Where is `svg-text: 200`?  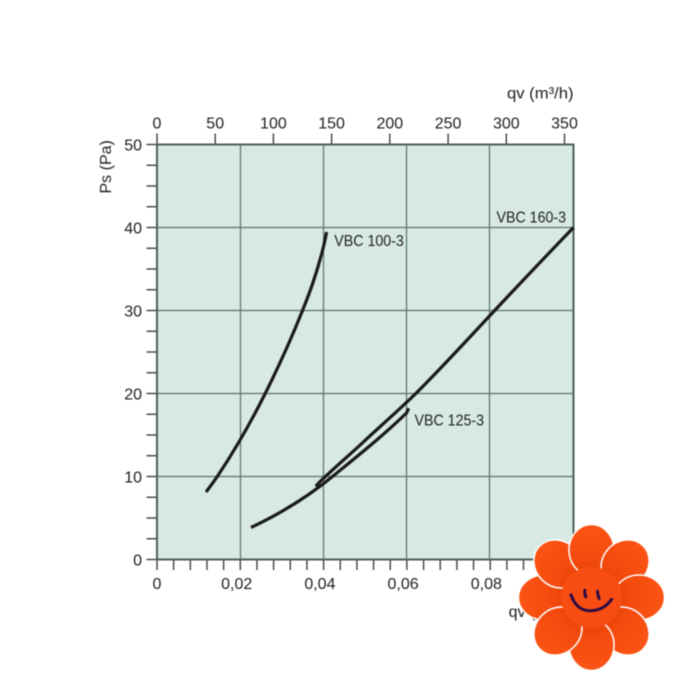 svg-text: 200 is located at coordinates (389, 124).